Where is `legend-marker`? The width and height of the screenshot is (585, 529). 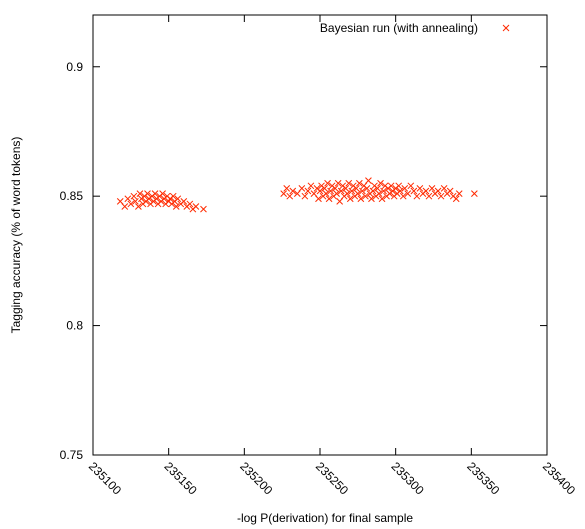 legend-marker is located at coordinates (506, 28).